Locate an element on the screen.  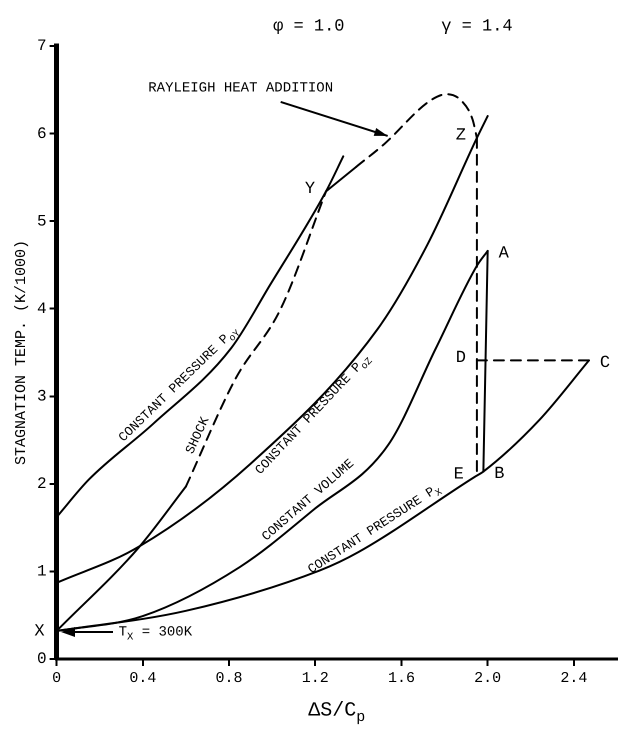
annotation: B is located at coordinates (499, 474).